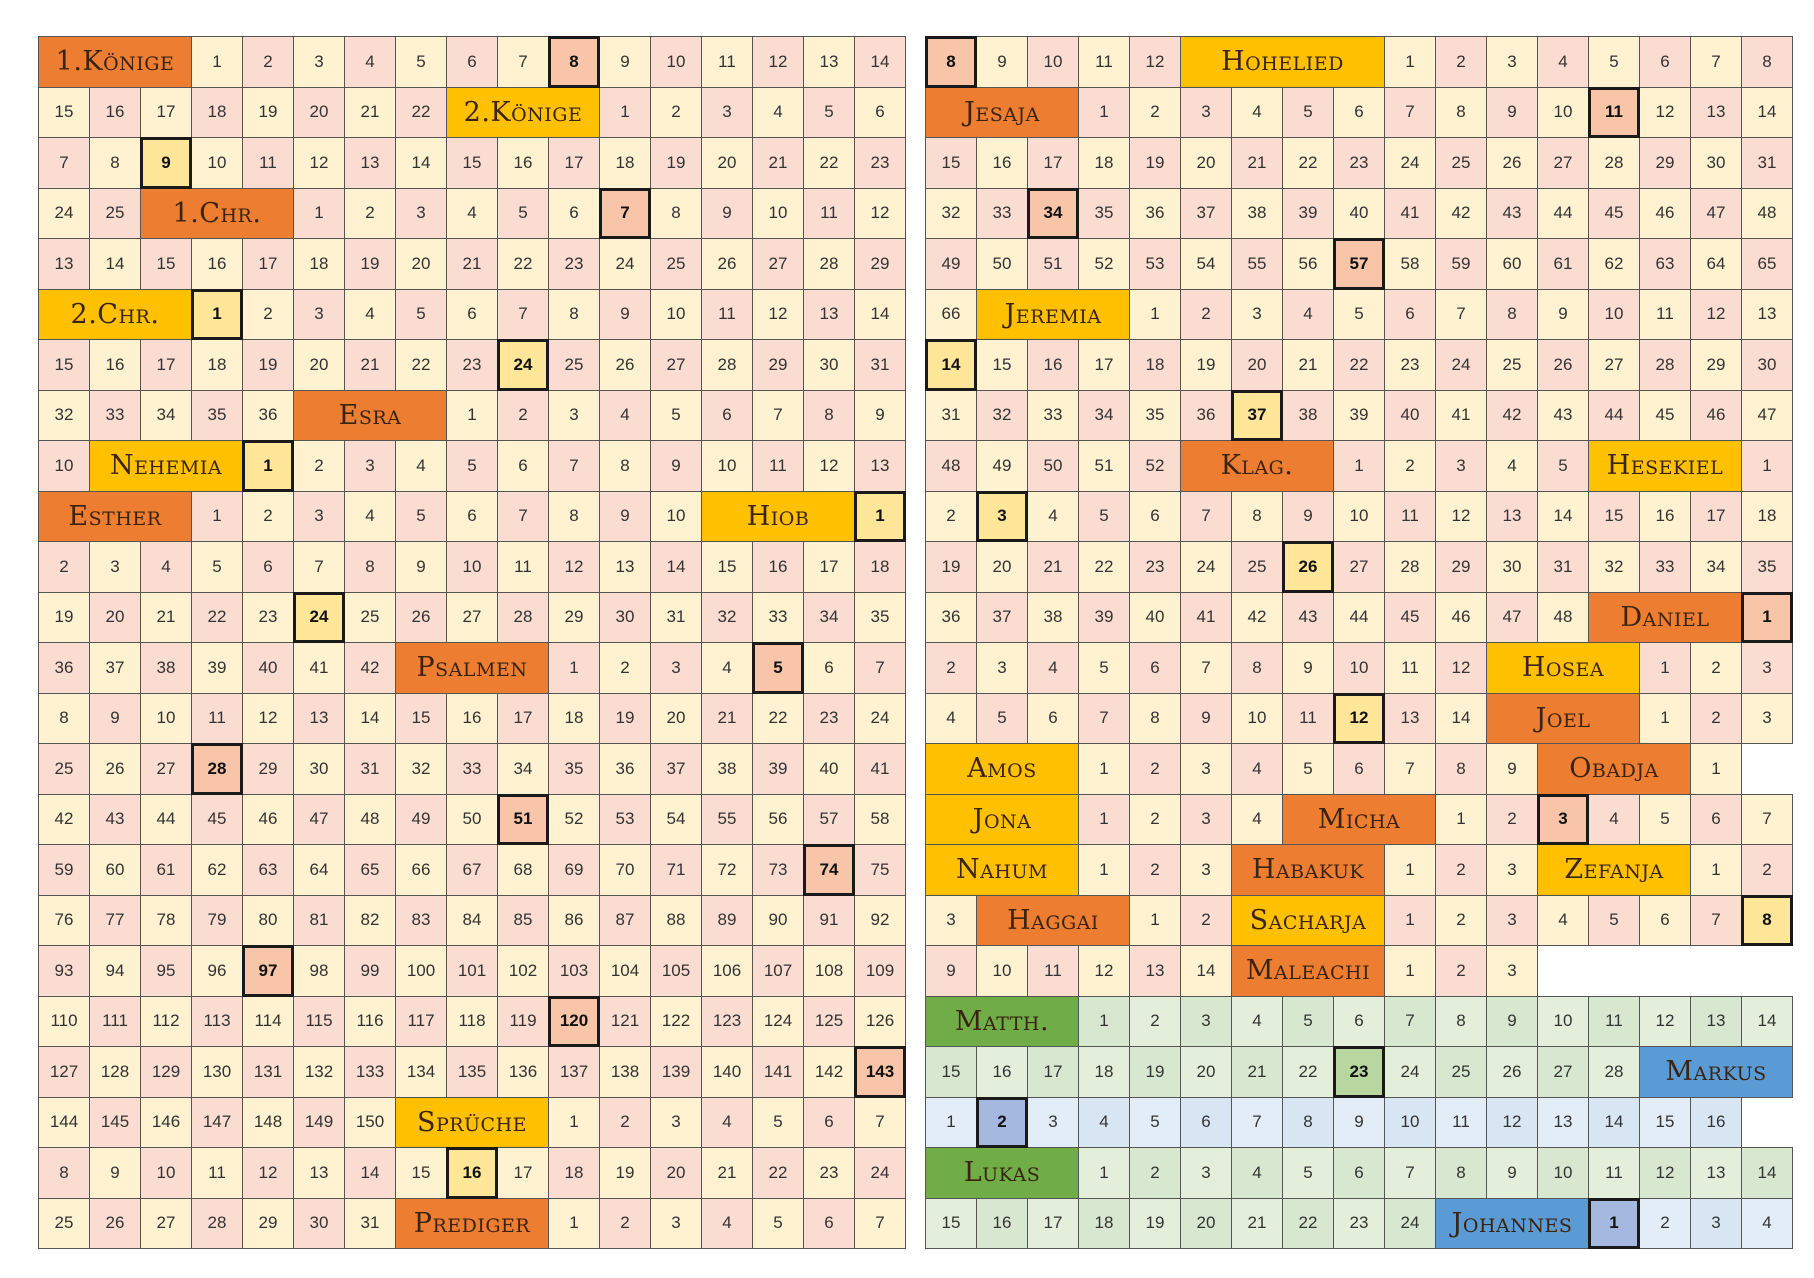  I want to click on chapter-cell: 79, so click(217, 920).